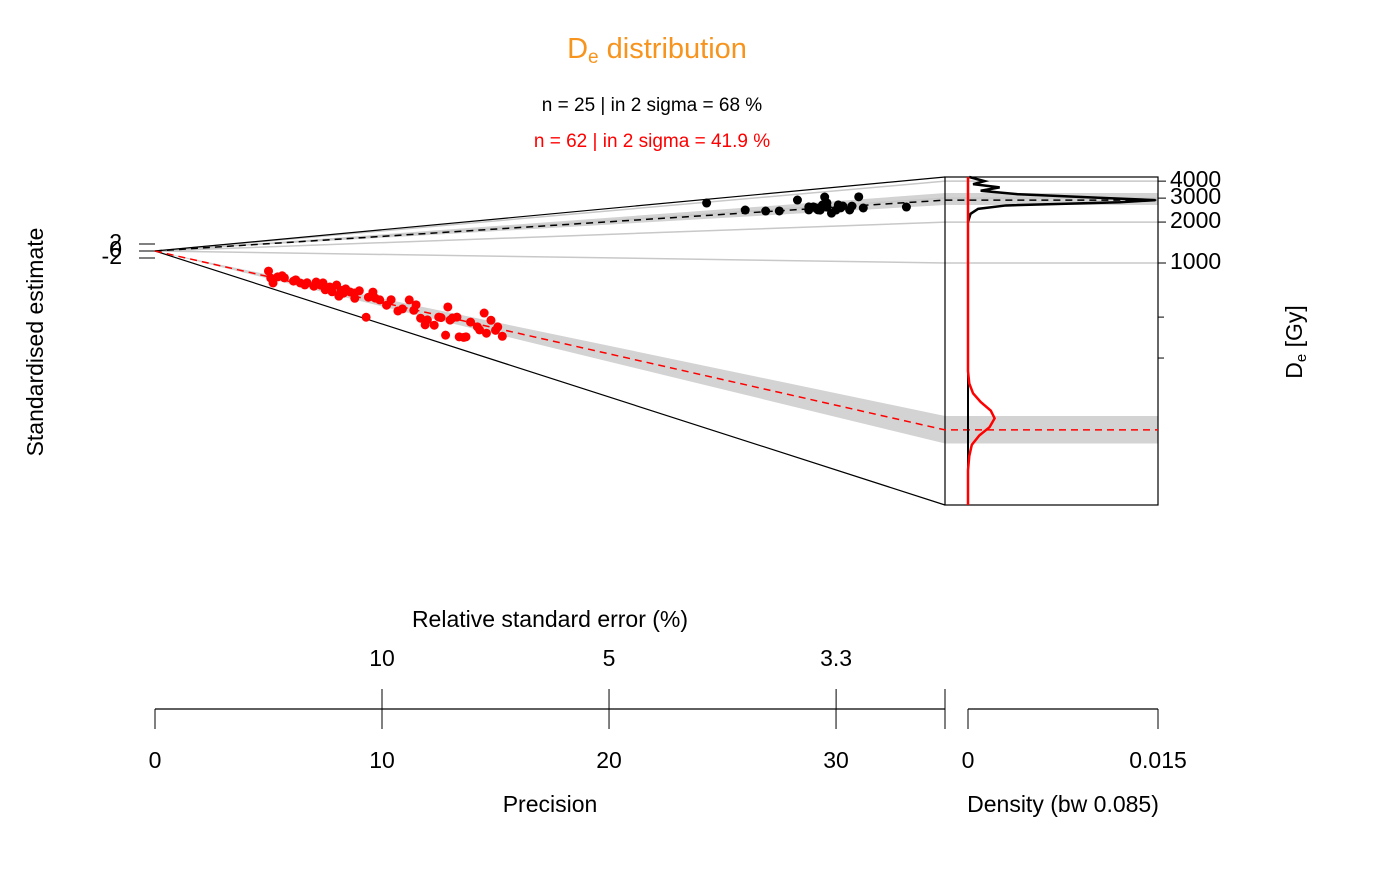 Image resolution: width=1400 pixels, height=870 pixels. What do you see at coordinates (1195, 179) in the screenshot?
I see `y2-tick-label: 4000` at bounding box center [1195, 179].